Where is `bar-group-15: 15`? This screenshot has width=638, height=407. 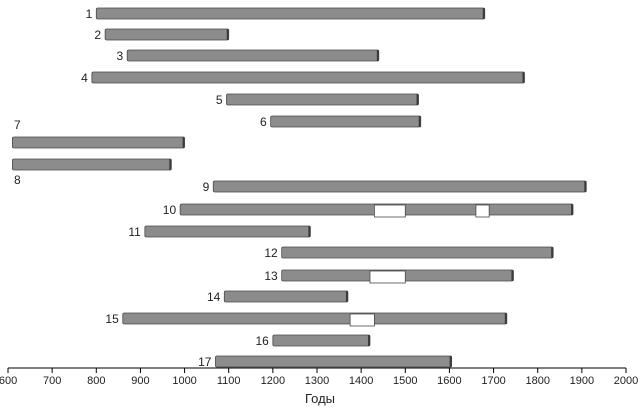 bar-group-15: 15 is located at coordinates (306, 319).